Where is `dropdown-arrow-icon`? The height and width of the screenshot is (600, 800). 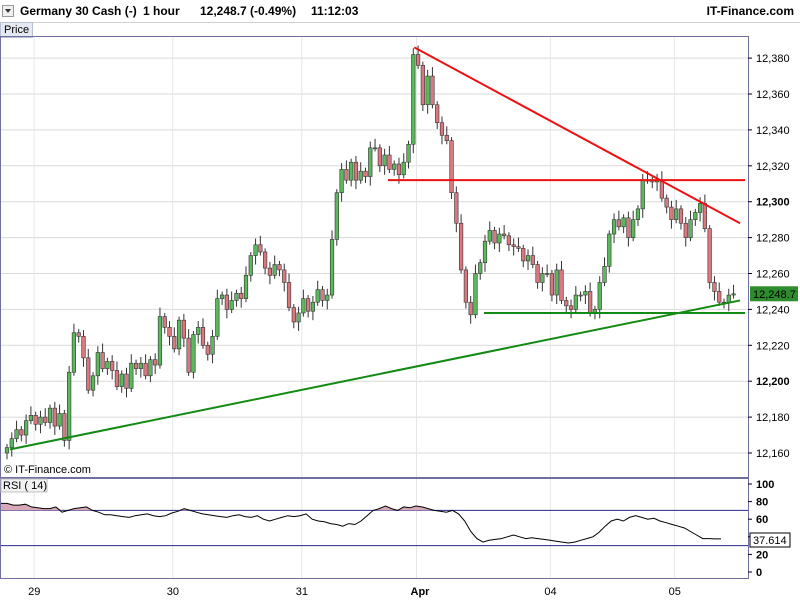 dropdown-arrow-icon is located at coordinates (8, 11).